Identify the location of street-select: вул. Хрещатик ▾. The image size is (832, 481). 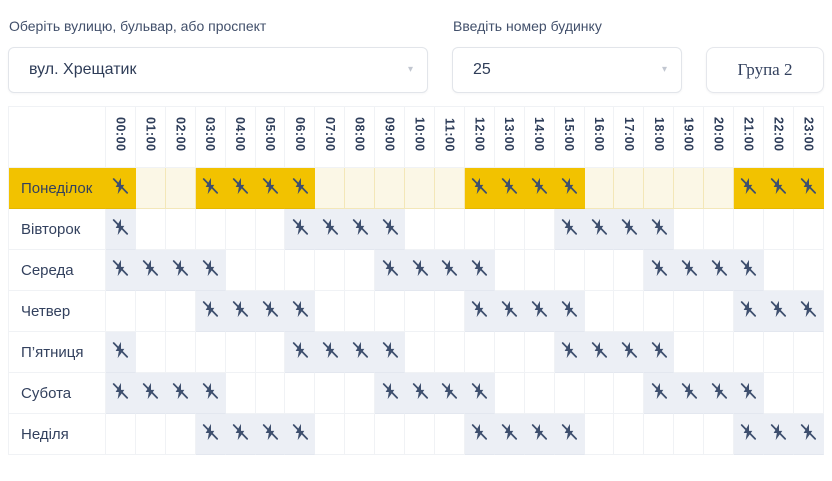
(218, 70).